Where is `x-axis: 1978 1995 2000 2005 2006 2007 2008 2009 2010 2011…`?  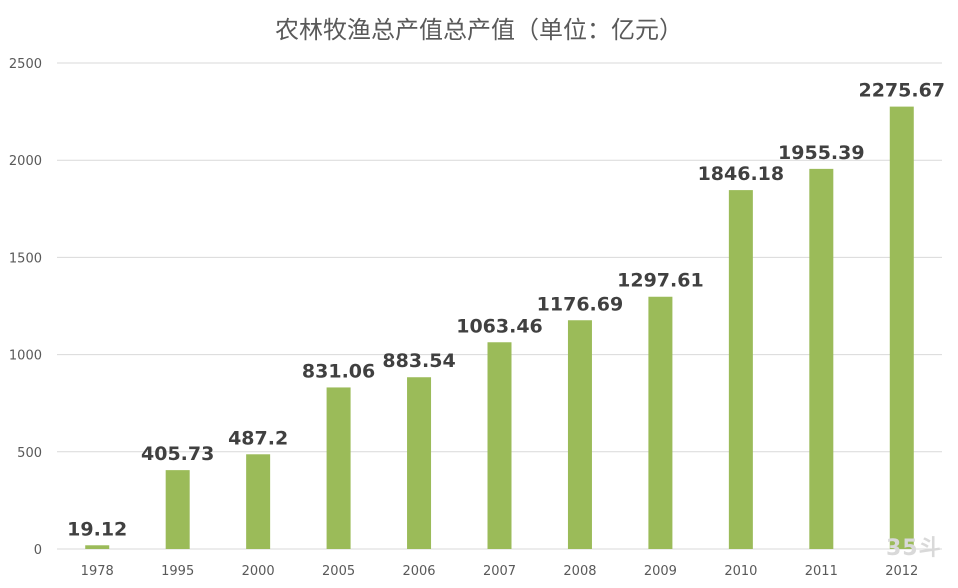
x-axis: 1978 1995 2000 2005 2006 2007 2008 2009 2010 2011… is located at coordinates (500, 571).